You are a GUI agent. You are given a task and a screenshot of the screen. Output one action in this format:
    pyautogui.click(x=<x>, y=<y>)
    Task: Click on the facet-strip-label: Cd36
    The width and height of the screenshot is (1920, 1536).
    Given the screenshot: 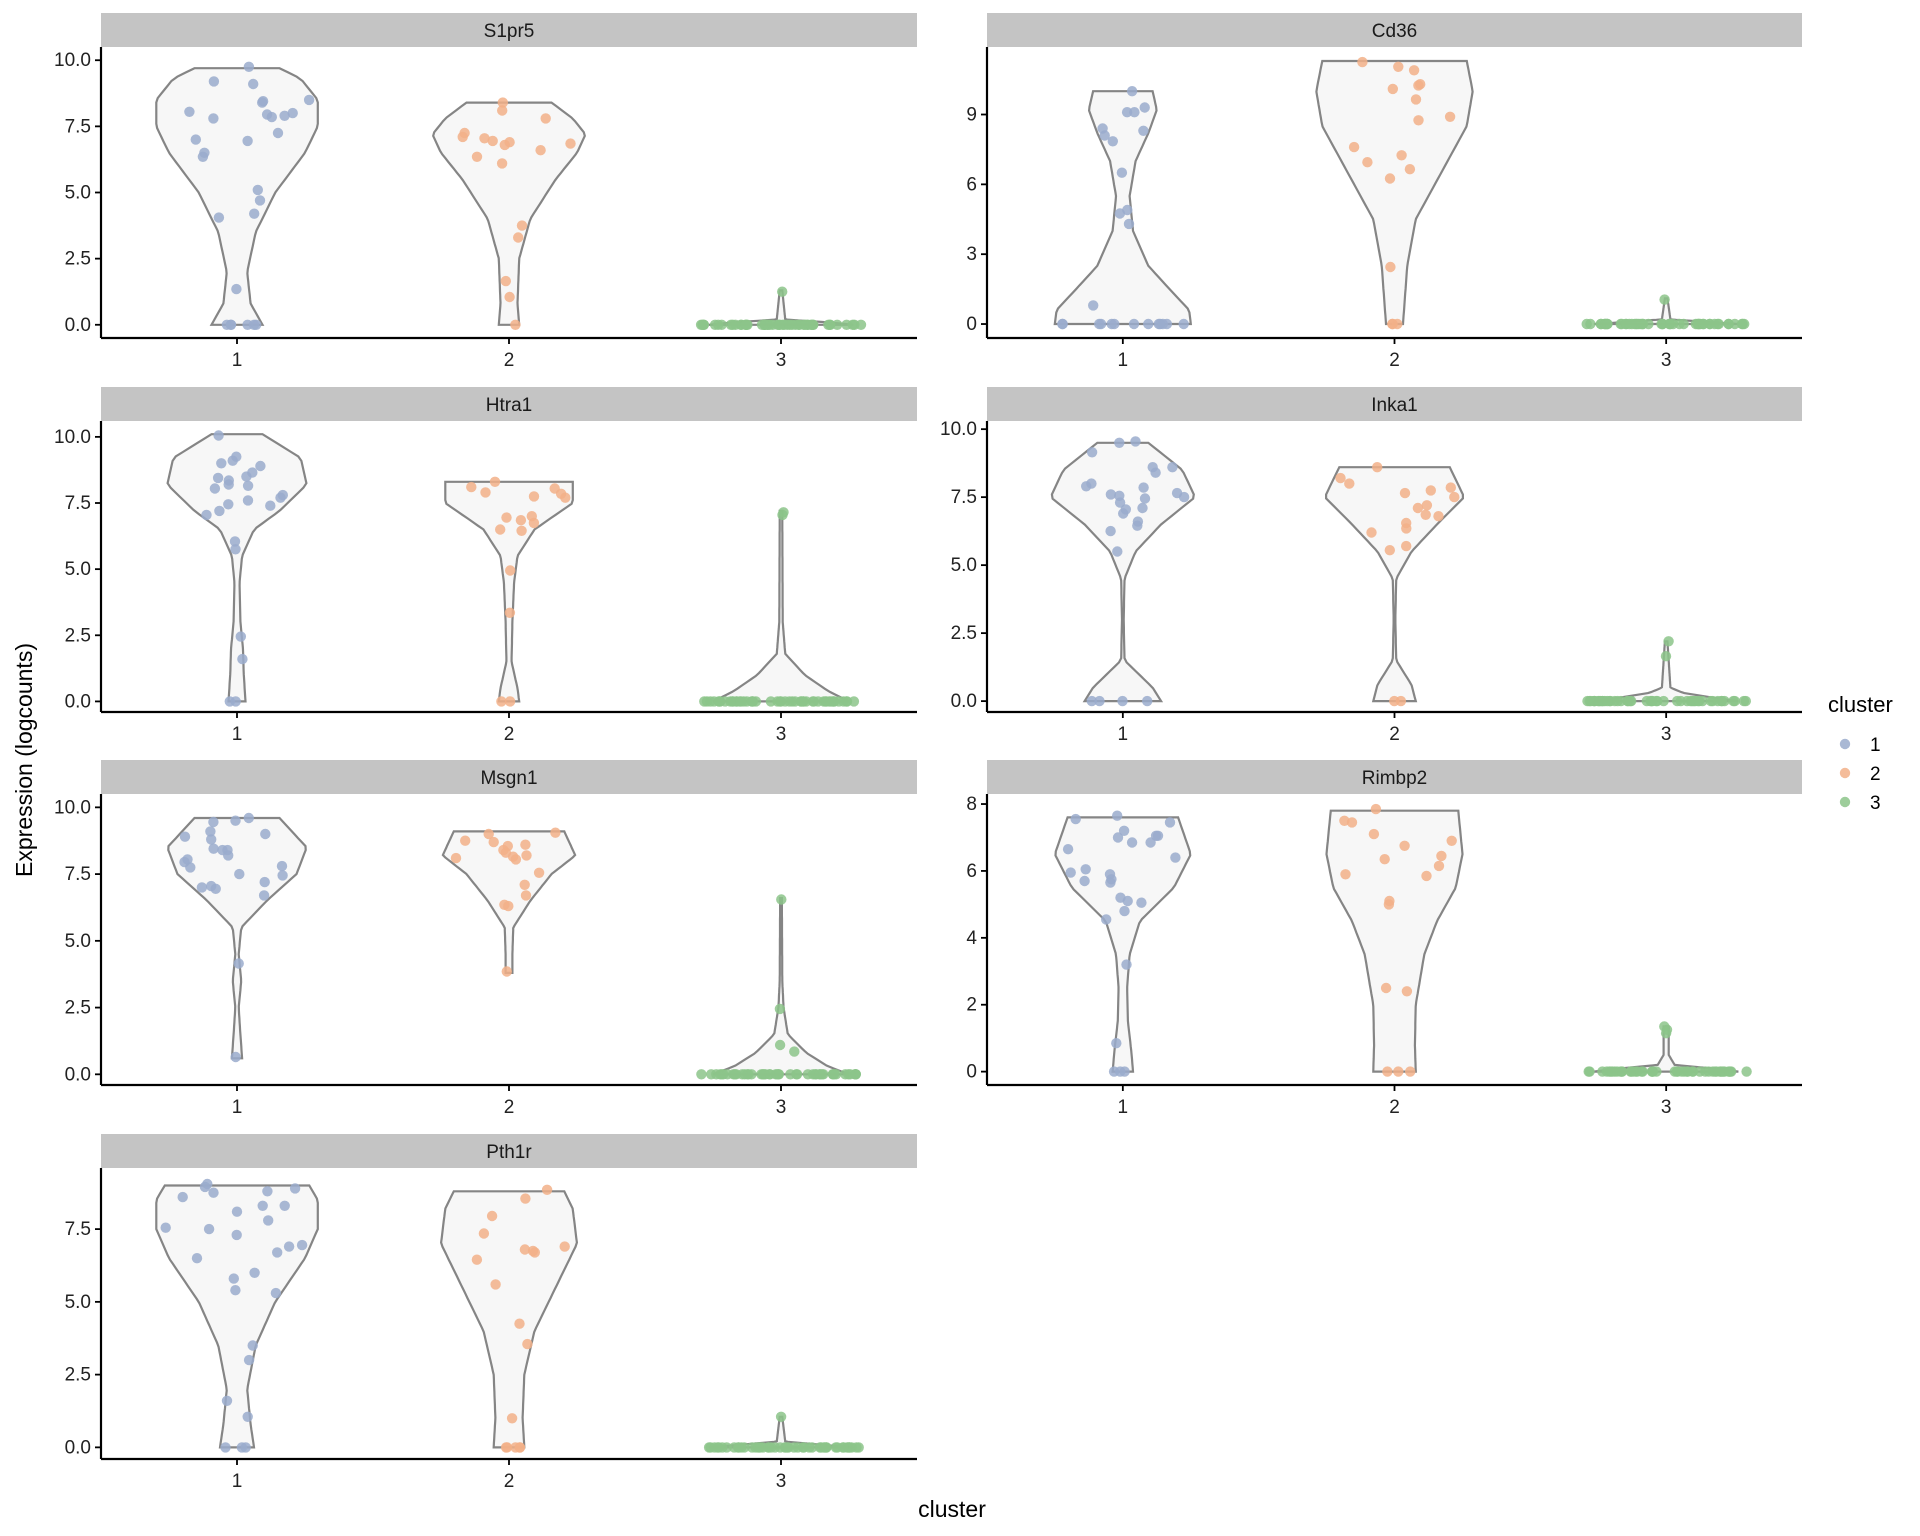 What is the action you would take?
    pyautogui.click(x=1394, y=31)
    